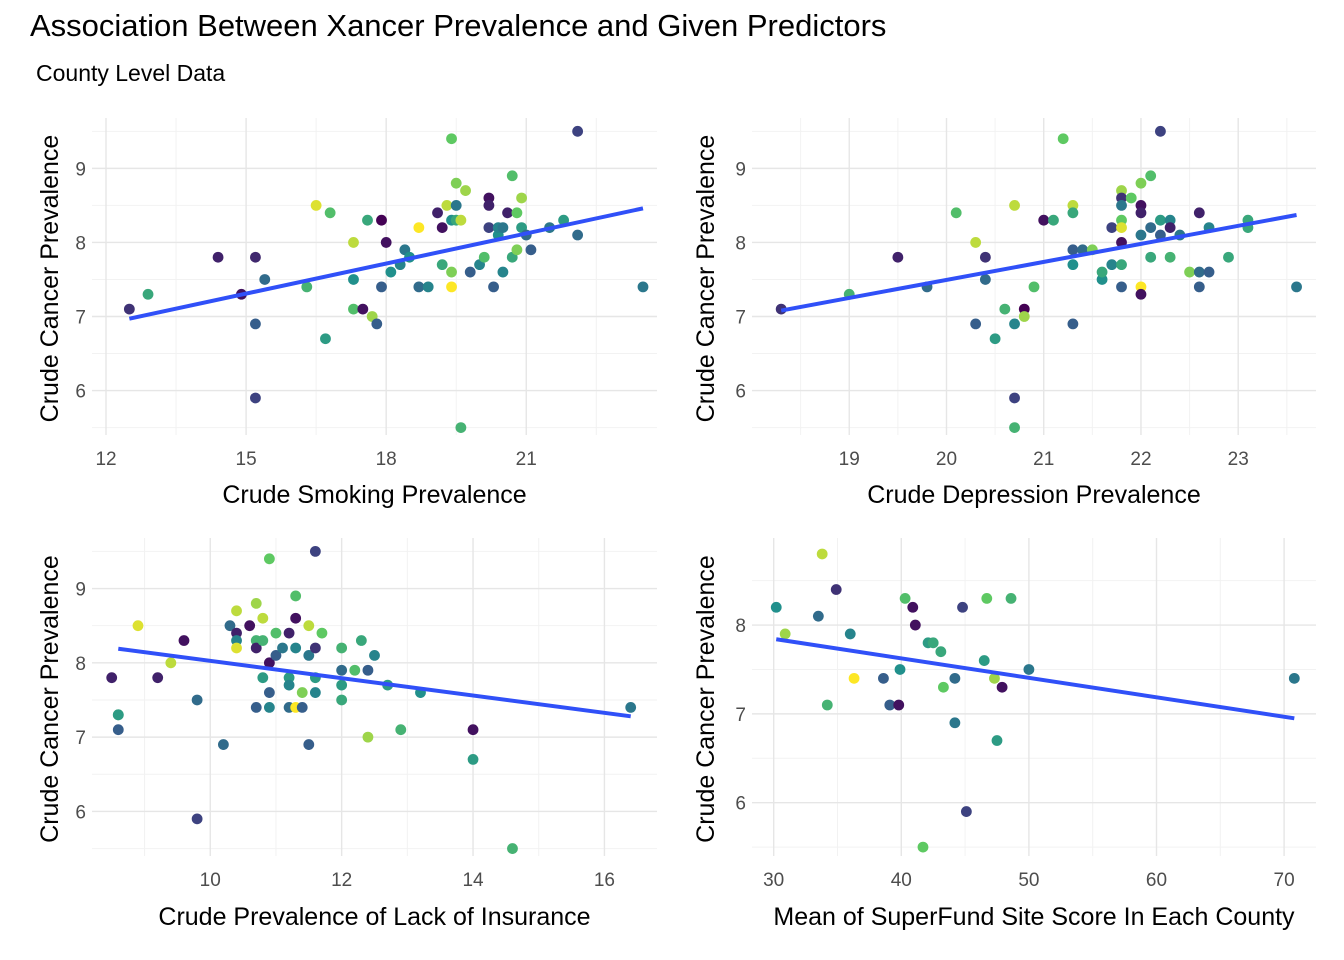  I want to click on x-axis-label: Crude Smoking Prevalence, so click(374, 495).